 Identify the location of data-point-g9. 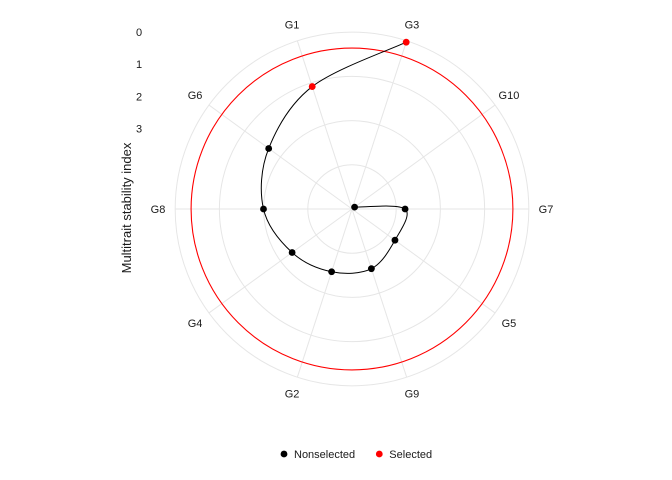
(371, 269).